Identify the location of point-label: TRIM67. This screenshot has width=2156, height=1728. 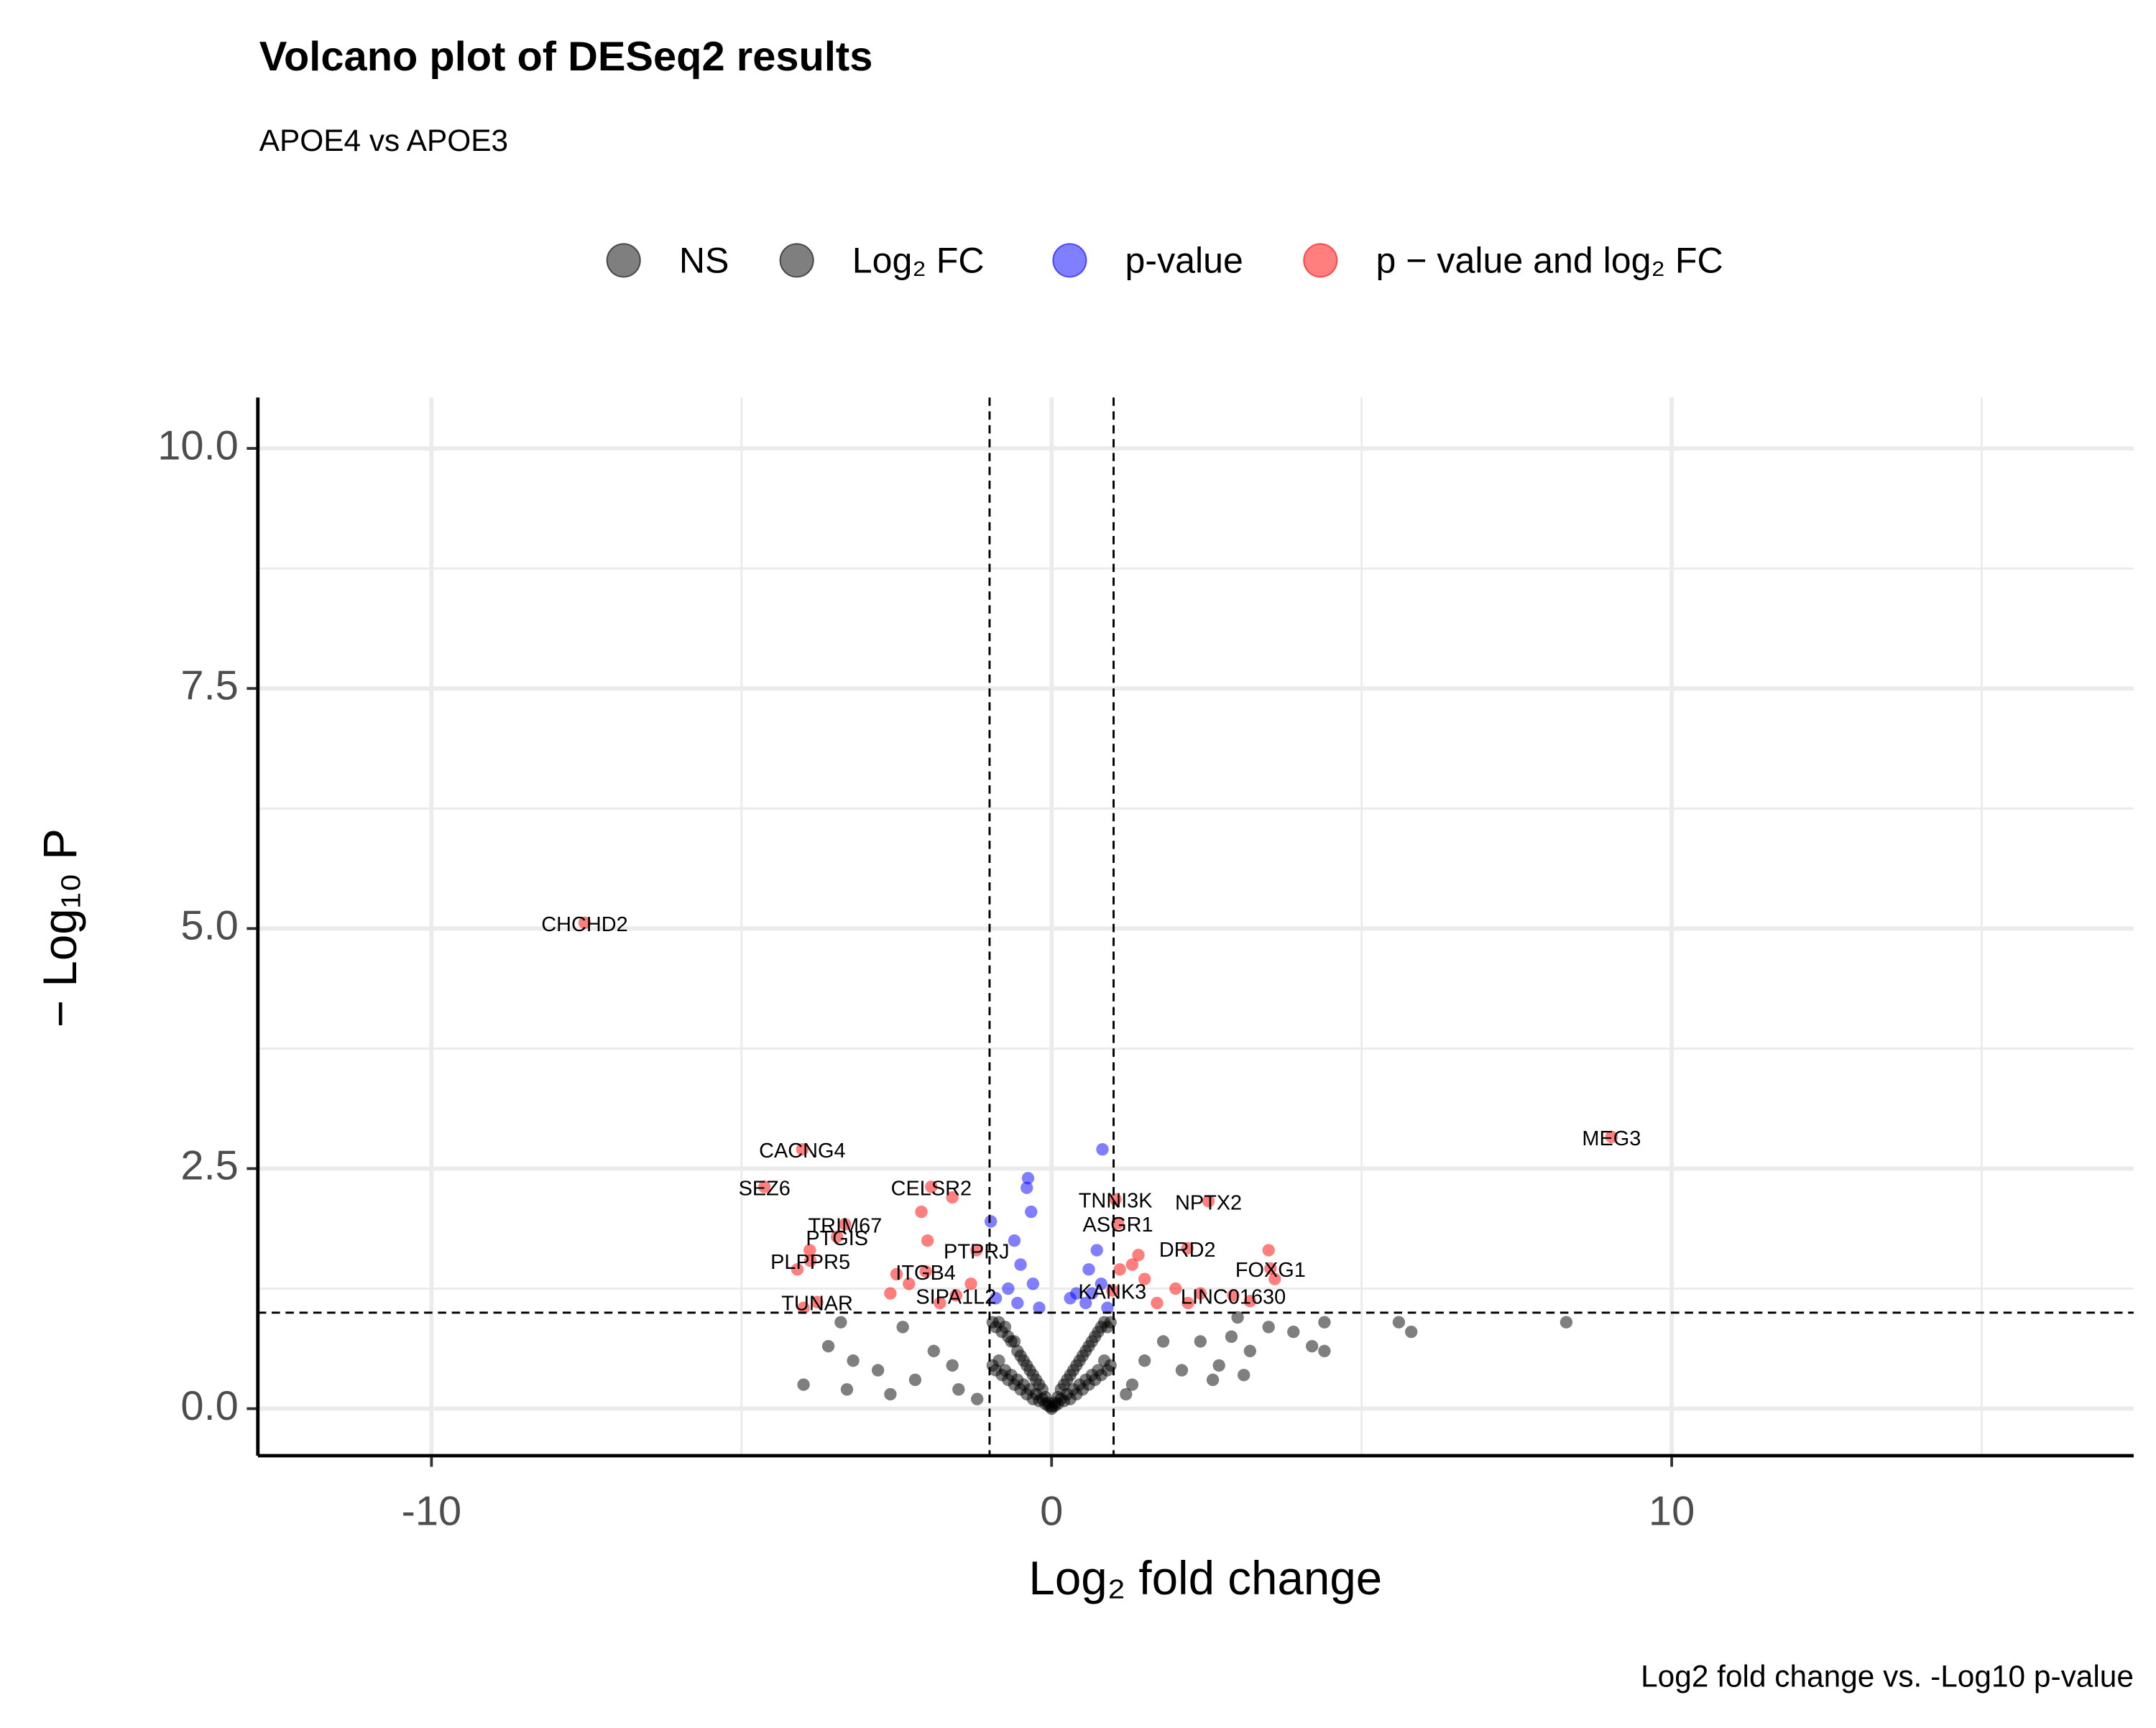
(845, 1225).